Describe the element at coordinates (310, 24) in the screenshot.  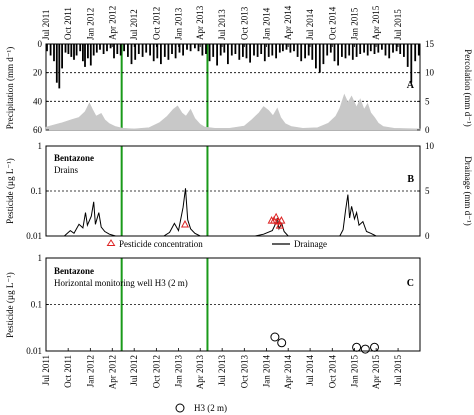
I see `top-axis-label-12: Jul 2014` at that location.